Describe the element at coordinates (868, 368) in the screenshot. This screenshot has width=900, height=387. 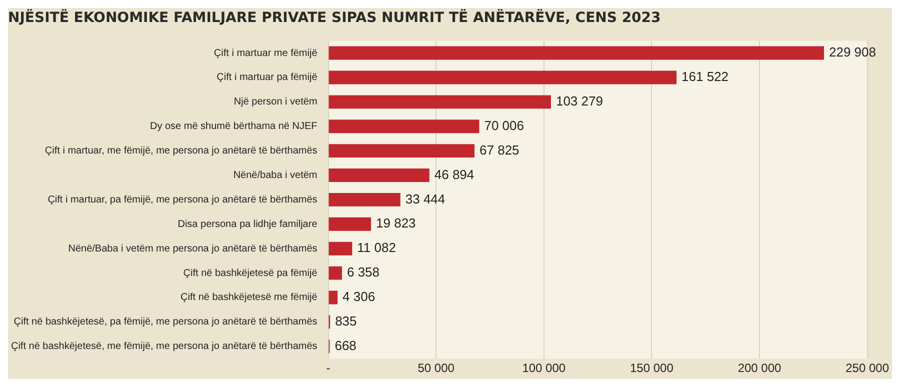
I see `x-tick-label: 250 000` at that location.